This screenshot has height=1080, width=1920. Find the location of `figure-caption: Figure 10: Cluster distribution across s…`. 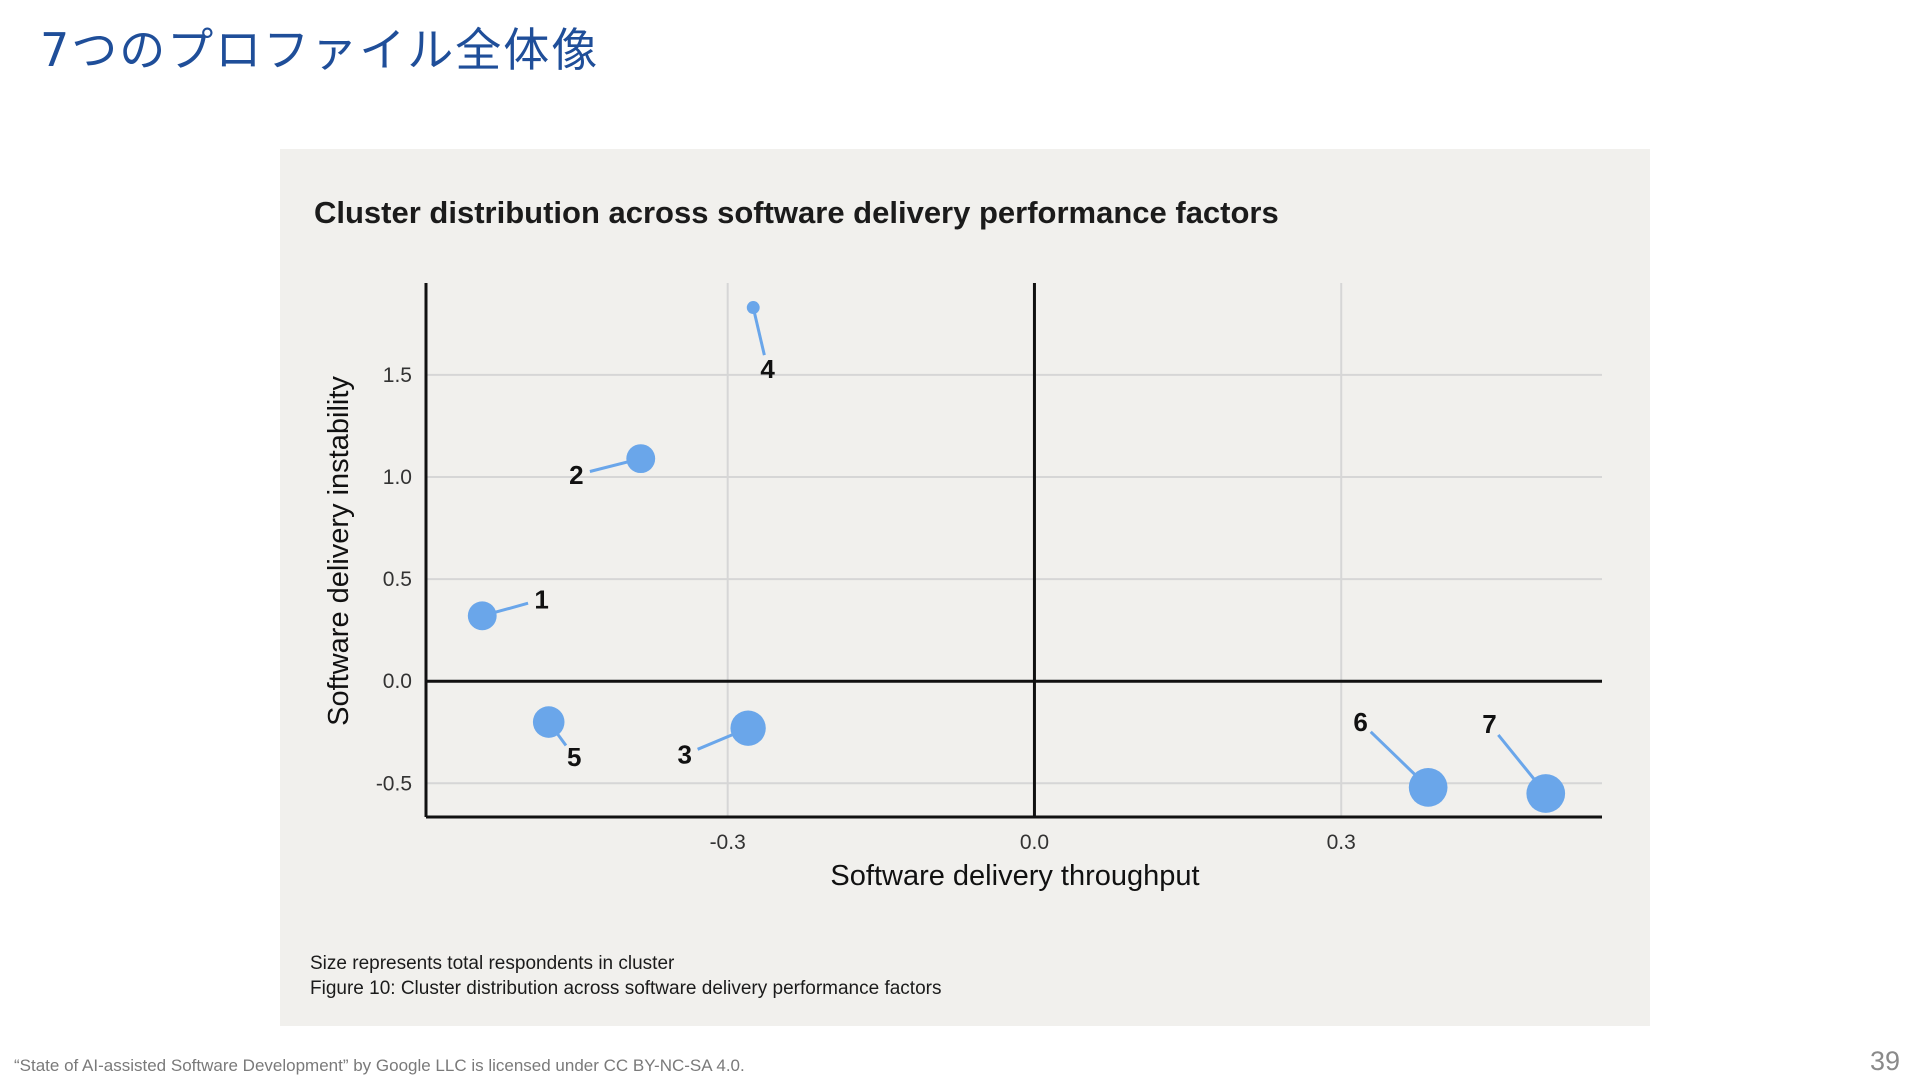

figure-caption: Figure 10: Cluster distribution across s… is located at coordinates (626, 988).